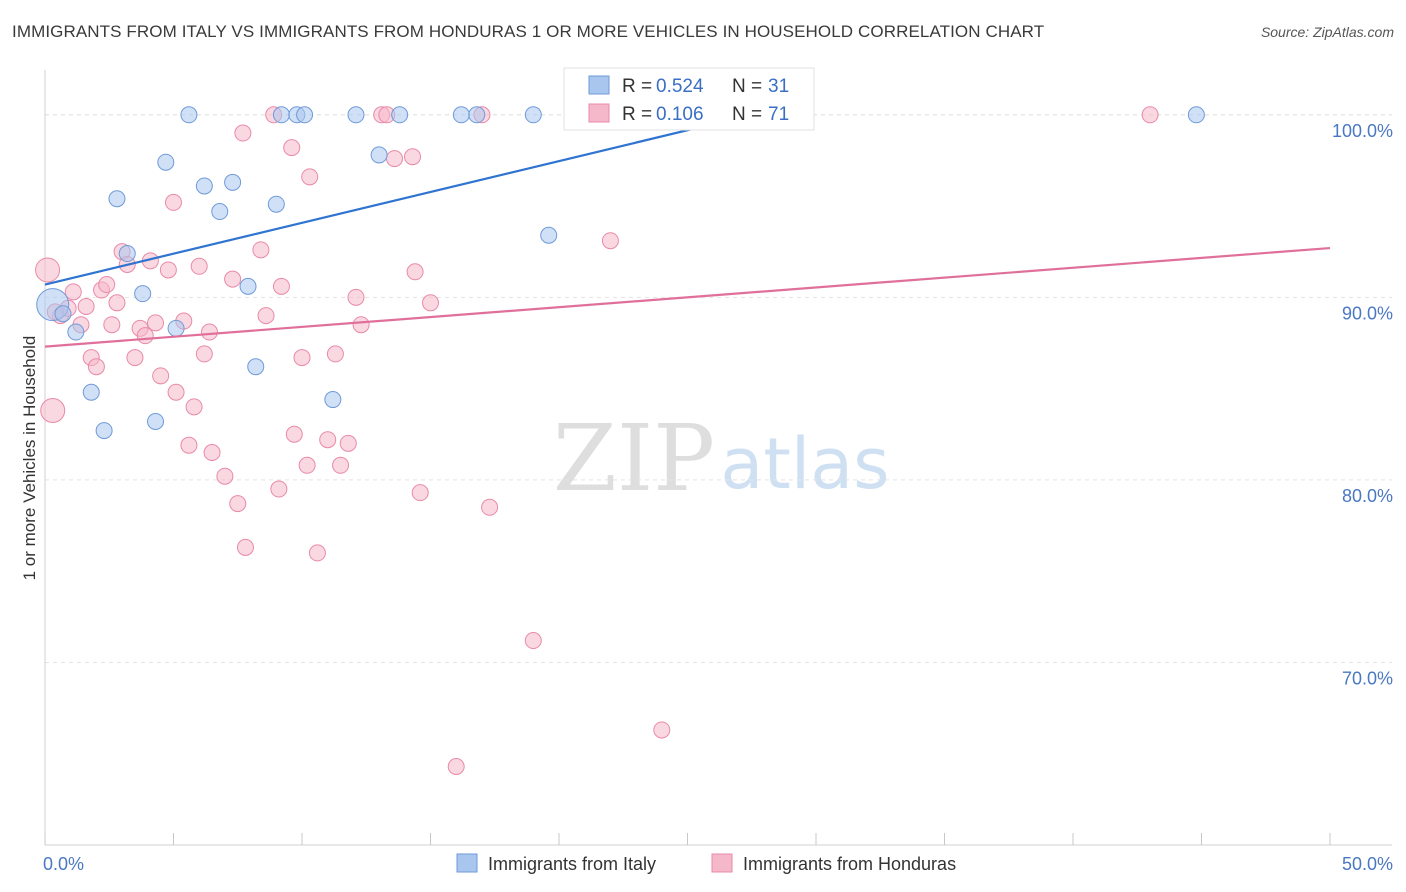  I want to click on x-tick-label-start: 0.0%, so click(63, 864).